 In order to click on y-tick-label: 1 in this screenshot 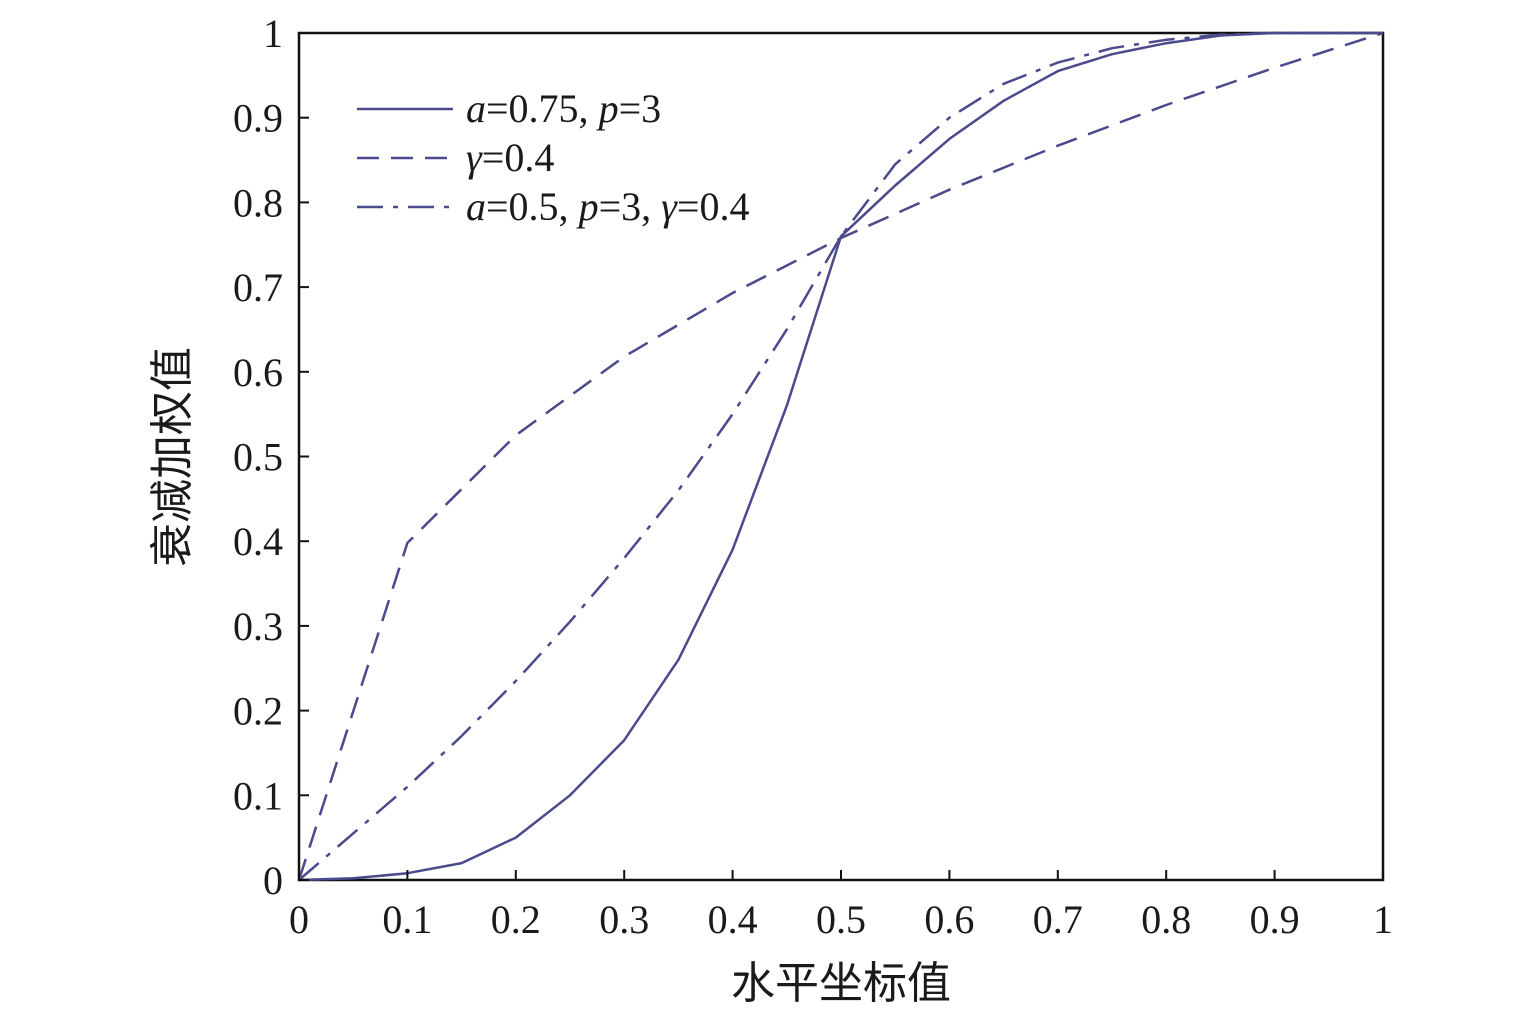, I will do `click(273, 33)`.